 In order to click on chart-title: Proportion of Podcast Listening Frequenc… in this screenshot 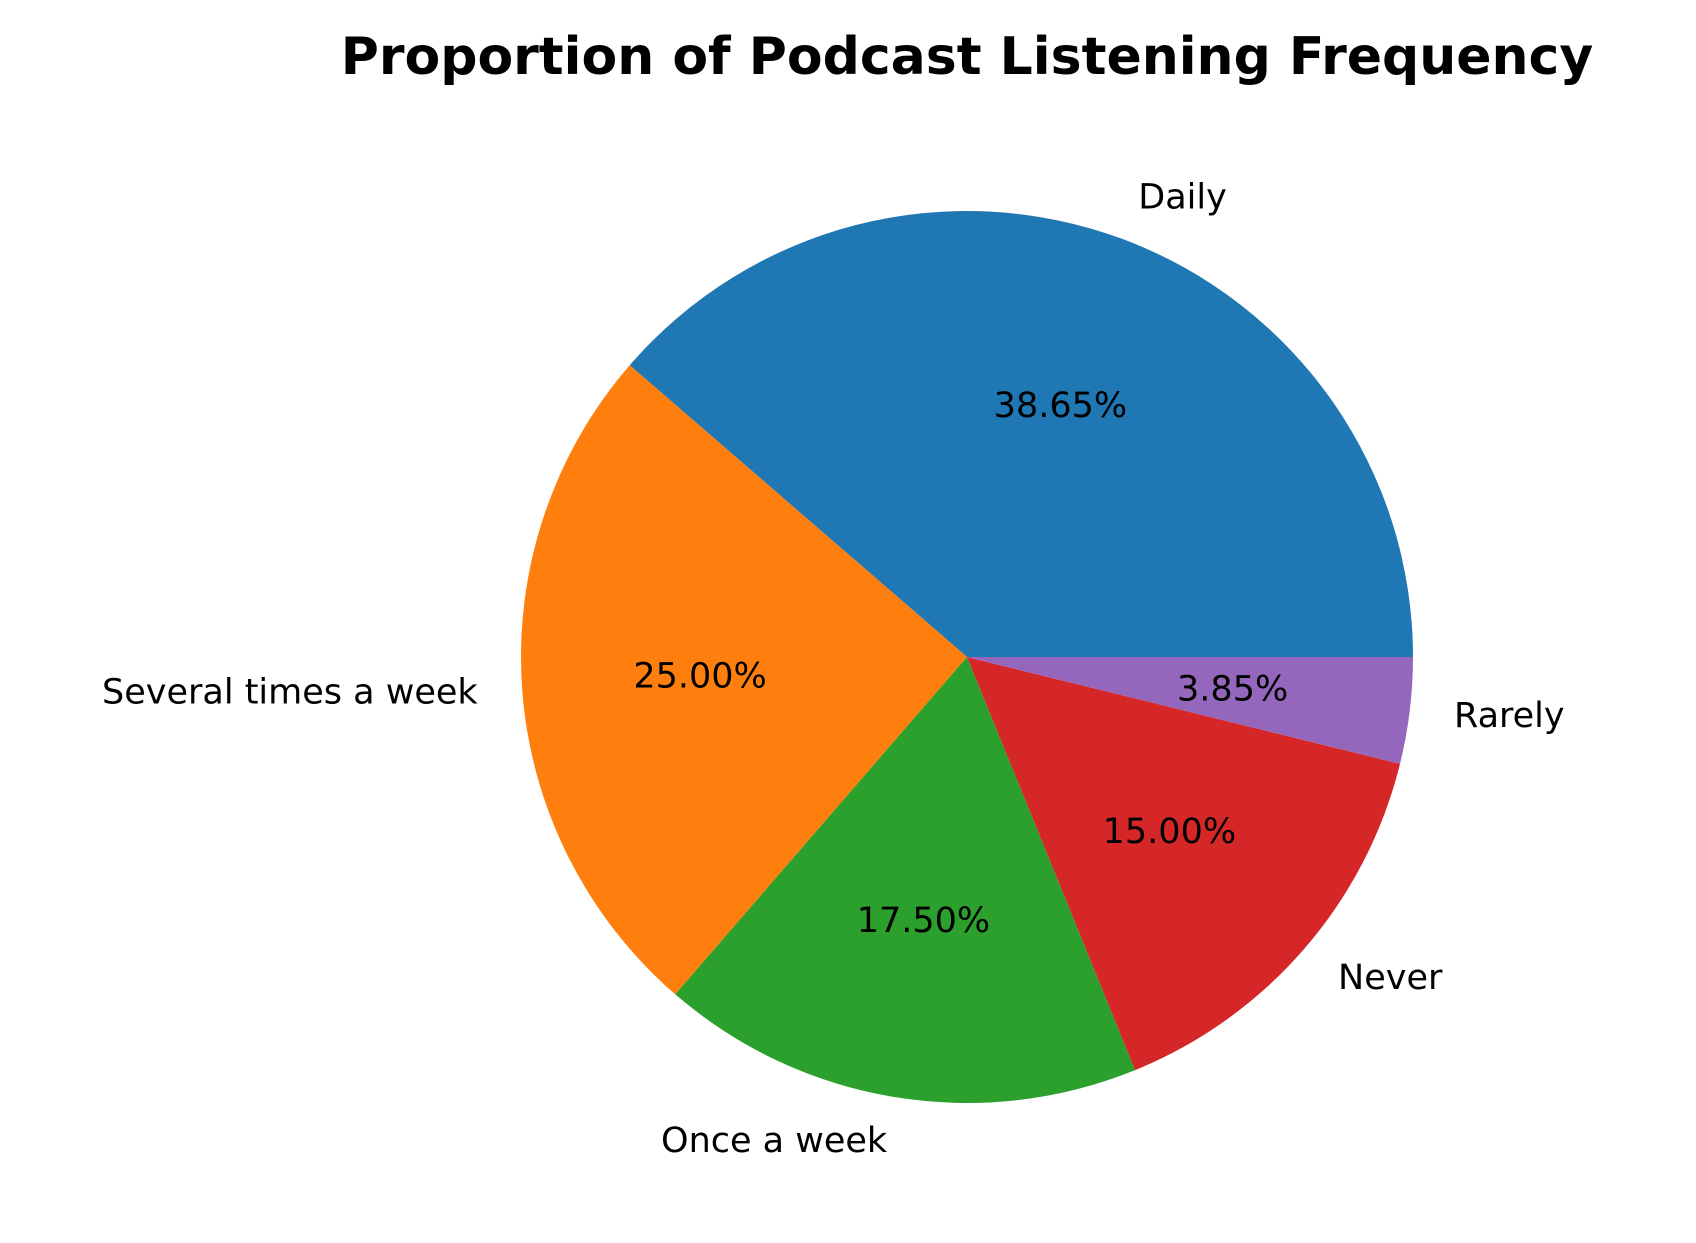, I will do `click(967, 57)`.